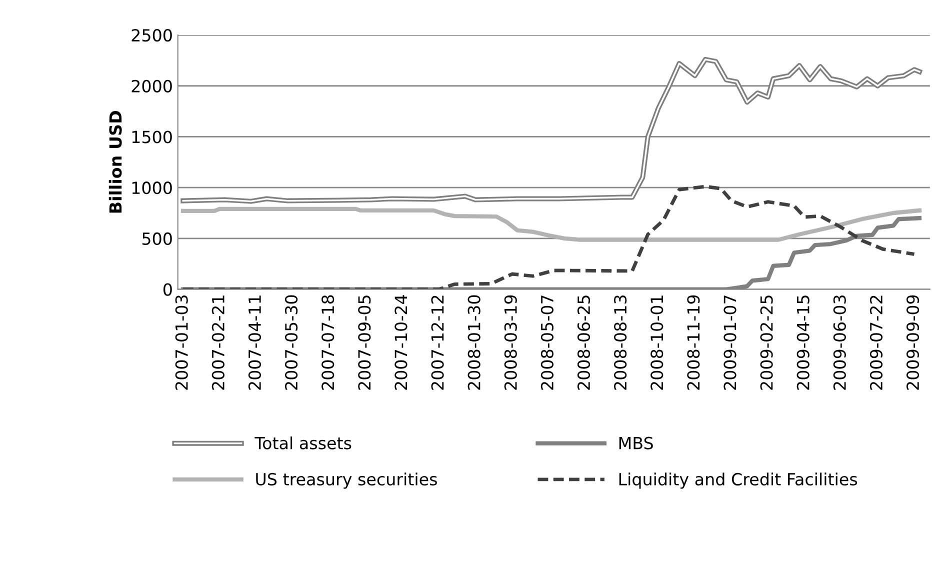  What do you see at coordinates (583, 343) in the screenshot?
I see `x-tick-label: 2008-06-25` at bounding box center [583, 343].